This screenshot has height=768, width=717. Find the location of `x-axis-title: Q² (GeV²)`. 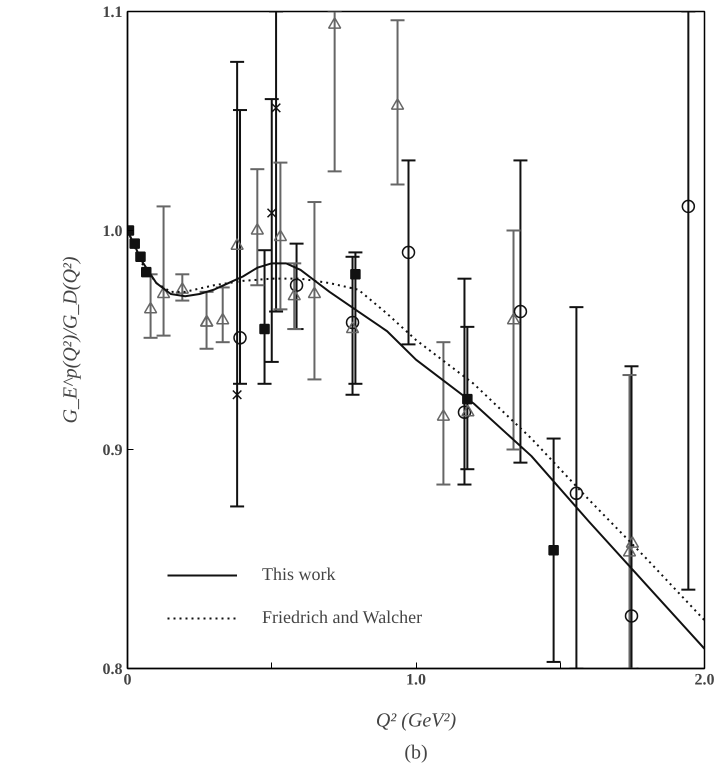

x-axis-title: Q² (GeV²) is located at coordinates (416, 721).